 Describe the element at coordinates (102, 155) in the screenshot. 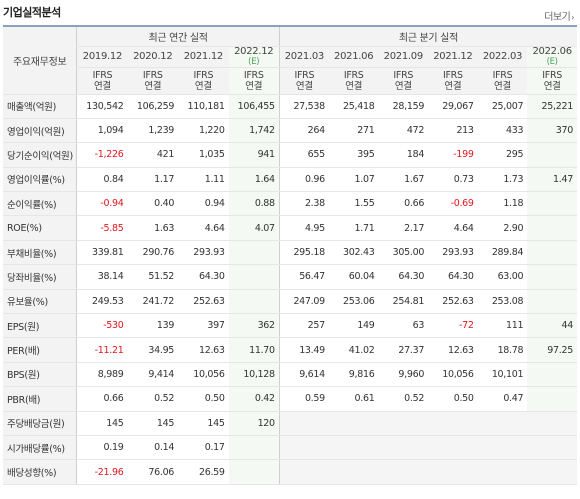

I see `table-cell: -1,226` at that location.